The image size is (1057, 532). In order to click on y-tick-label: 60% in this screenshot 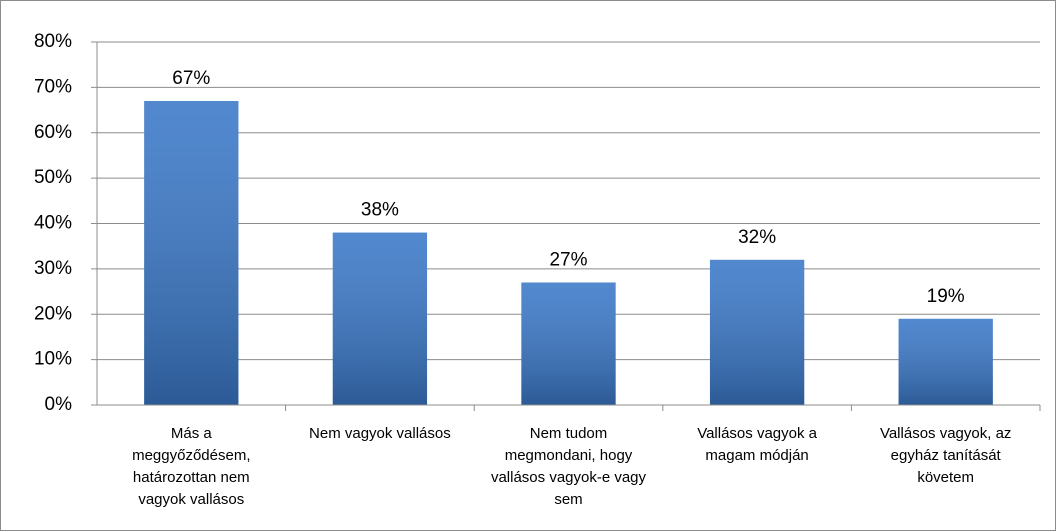, I will do `click(53, 132)`.